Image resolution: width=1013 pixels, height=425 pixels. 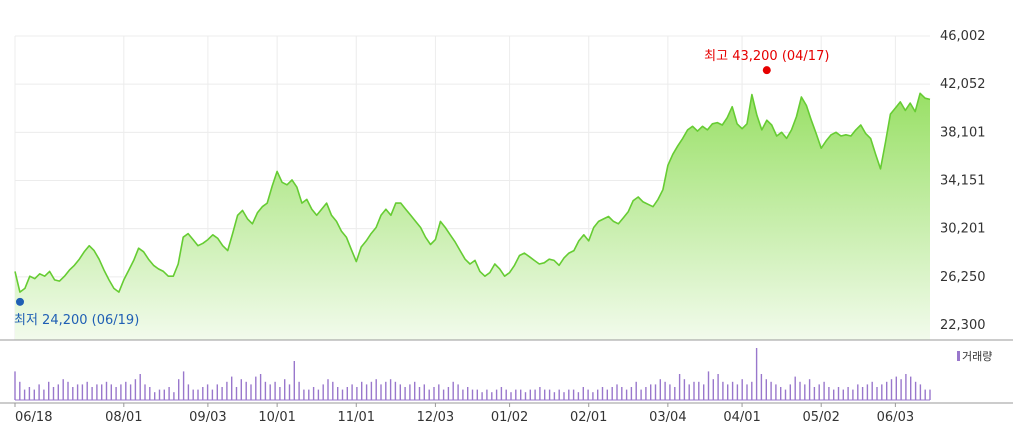 What do you see at coordinates (588, 417) in the screenshot?
I see `x-tick-label-7: 02/01` at bounding box center [588, 417].